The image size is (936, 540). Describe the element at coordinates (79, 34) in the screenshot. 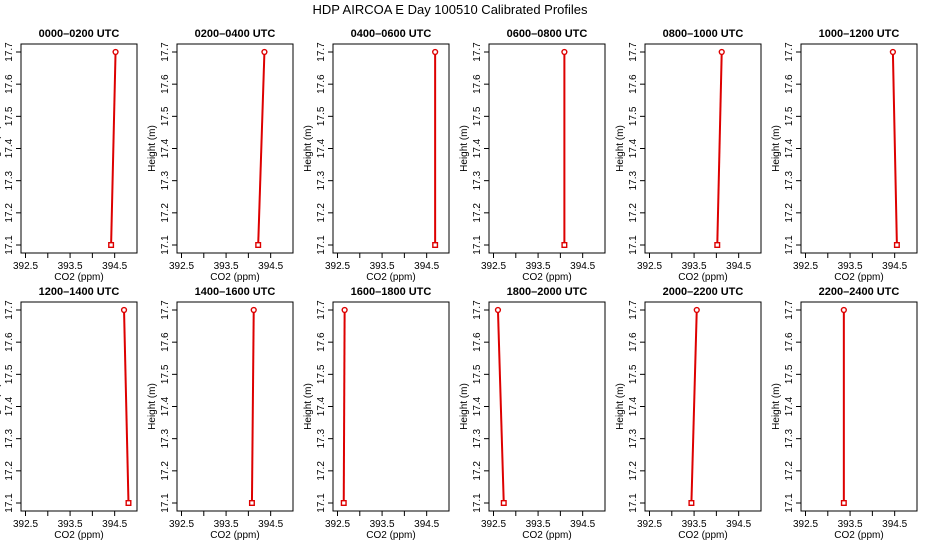

I see `panel-title: 0000–0200 UTC` at that location.